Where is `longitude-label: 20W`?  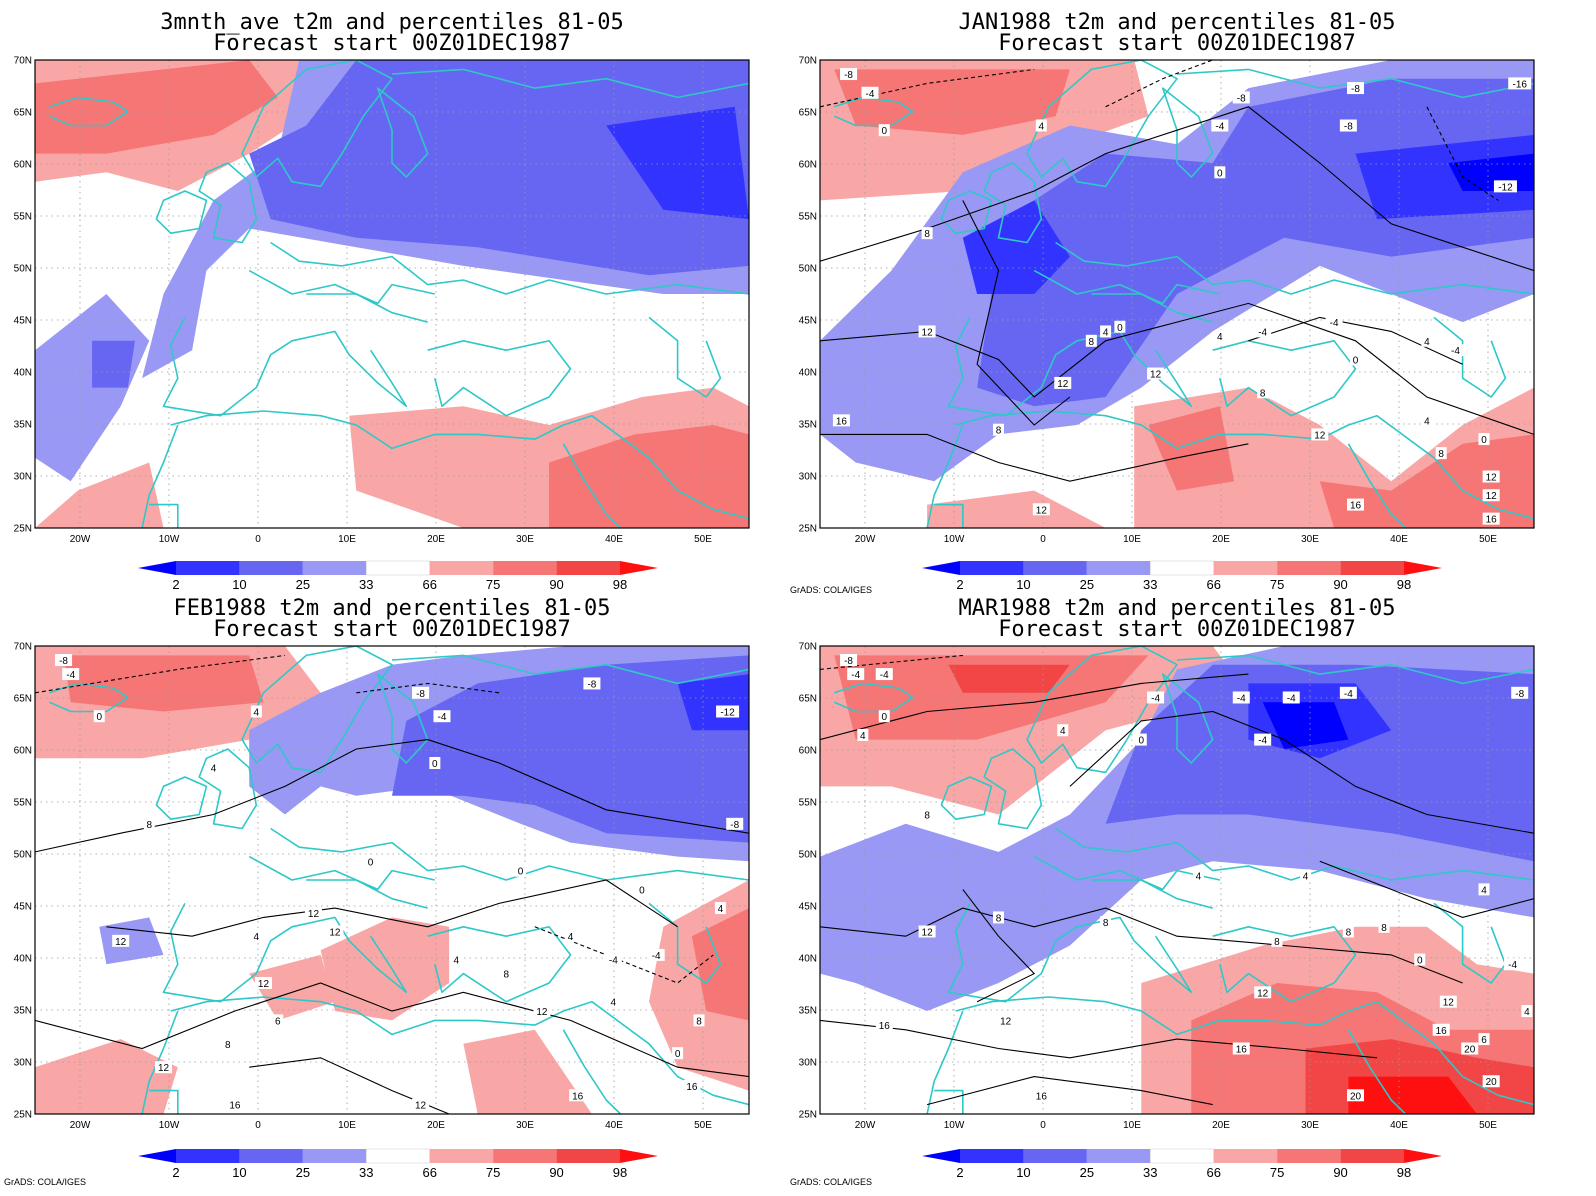 longitude-label: 20W is located at coordinates (80, 1125).